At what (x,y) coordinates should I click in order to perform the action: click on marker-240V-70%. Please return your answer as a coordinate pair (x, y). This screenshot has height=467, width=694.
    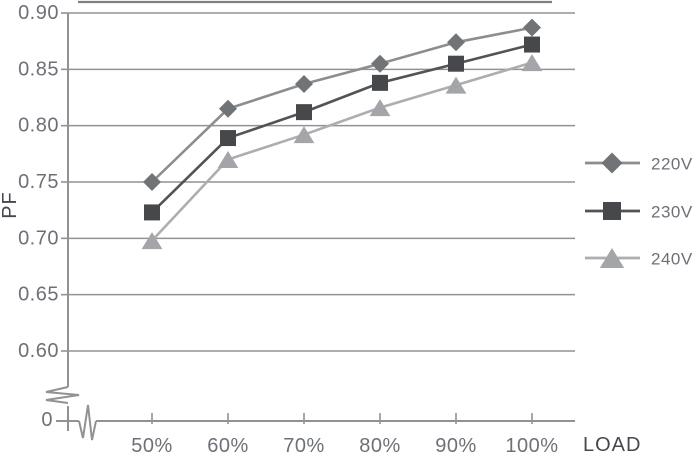
    Looking at the image, I should click on (304, 135).